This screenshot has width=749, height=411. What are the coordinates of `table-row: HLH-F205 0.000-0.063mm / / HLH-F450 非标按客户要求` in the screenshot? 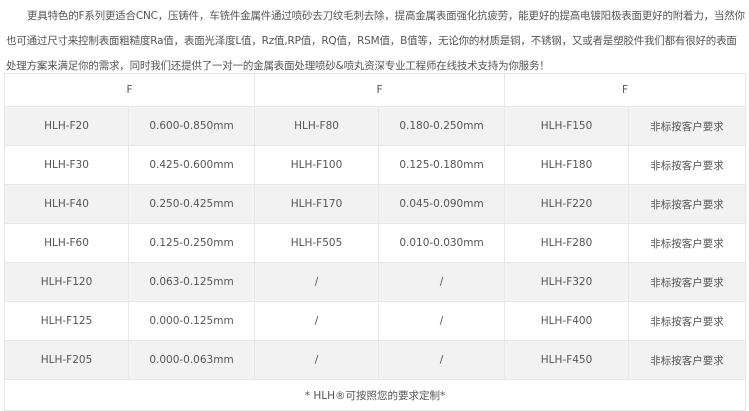 It's located at (375, 360).